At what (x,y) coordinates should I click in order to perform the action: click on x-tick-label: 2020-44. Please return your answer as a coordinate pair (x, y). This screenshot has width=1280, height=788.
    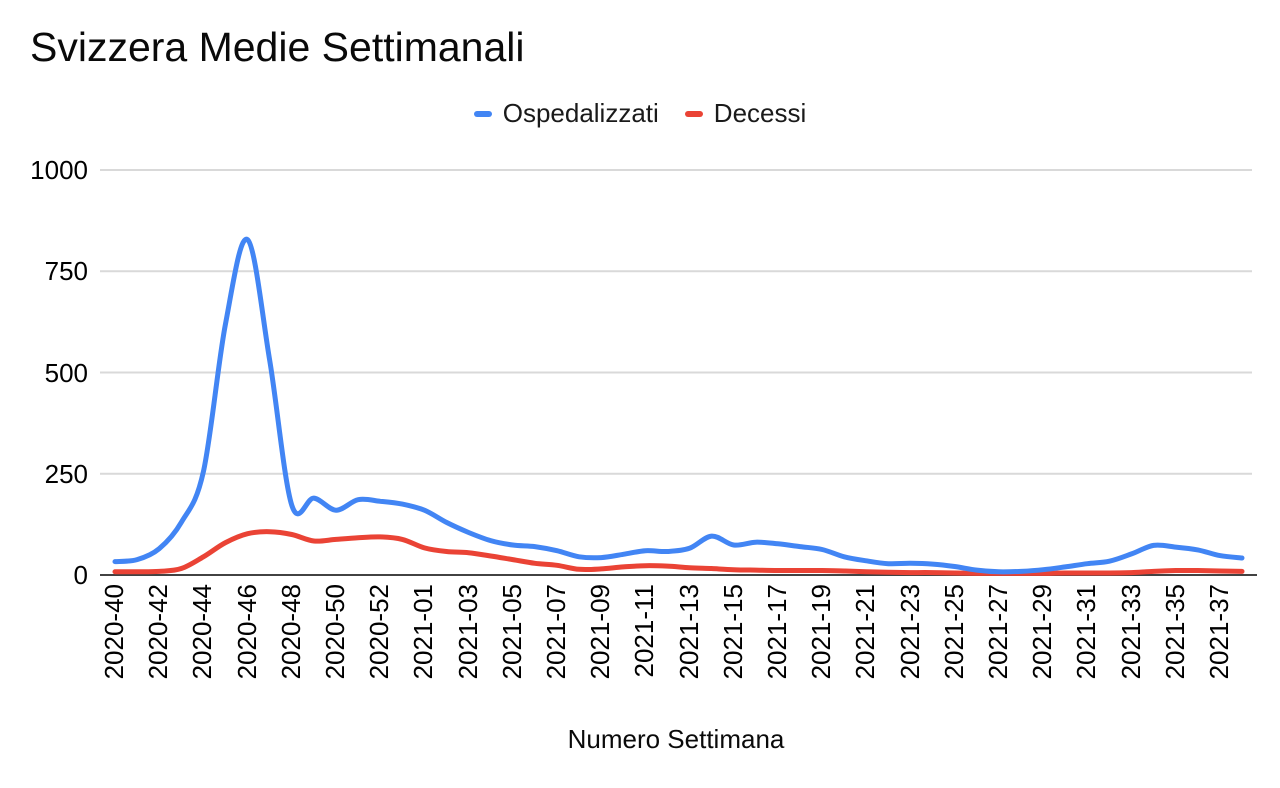
    Looking at the image, I should click on (202, 632).